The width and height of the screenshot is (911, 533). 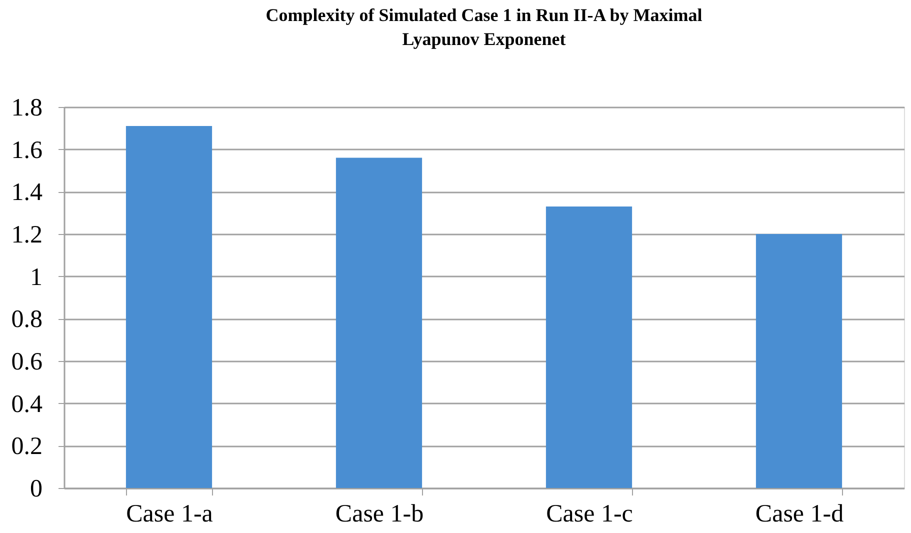 What do you see at coordinates (379, 514) in the screenshot?
I see `x-tick-label: Case 1-b` at bounding box center [379, 514].